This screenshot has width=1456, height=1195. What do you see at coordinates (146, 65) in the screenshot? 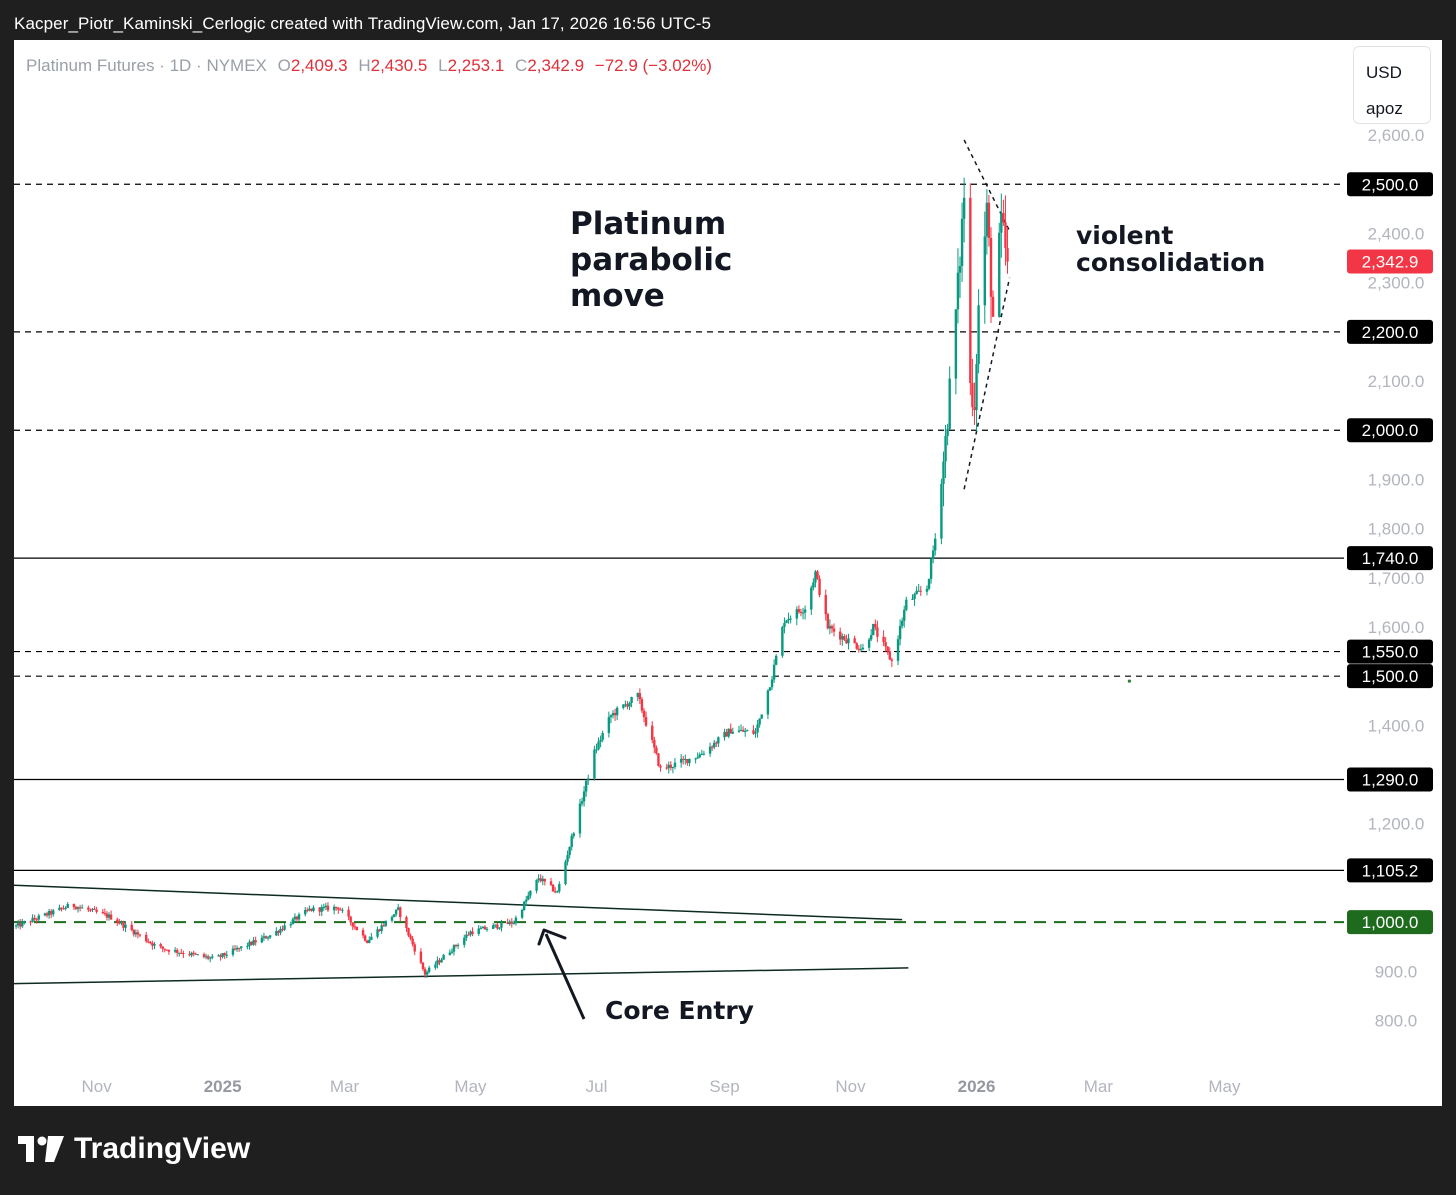
I see `symbol-label: Platinum Futures · 1D · NYMEX` at bounding box center [146, 65].